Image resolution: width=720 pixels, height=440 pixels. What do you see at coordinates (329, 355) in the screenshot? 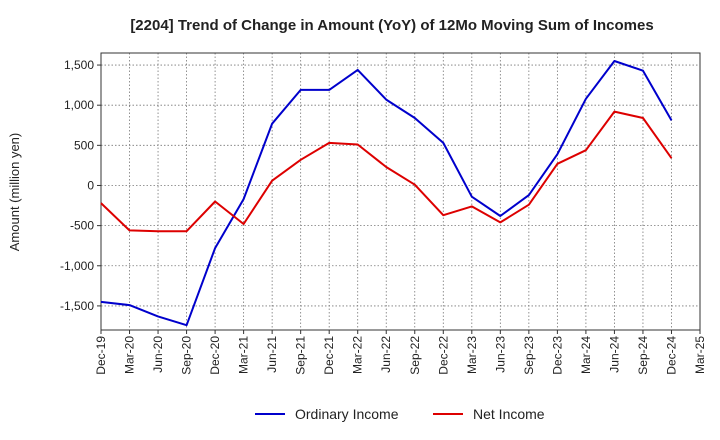
I see `x-tick-label: Dec-21` at bounding box center [329, 355].